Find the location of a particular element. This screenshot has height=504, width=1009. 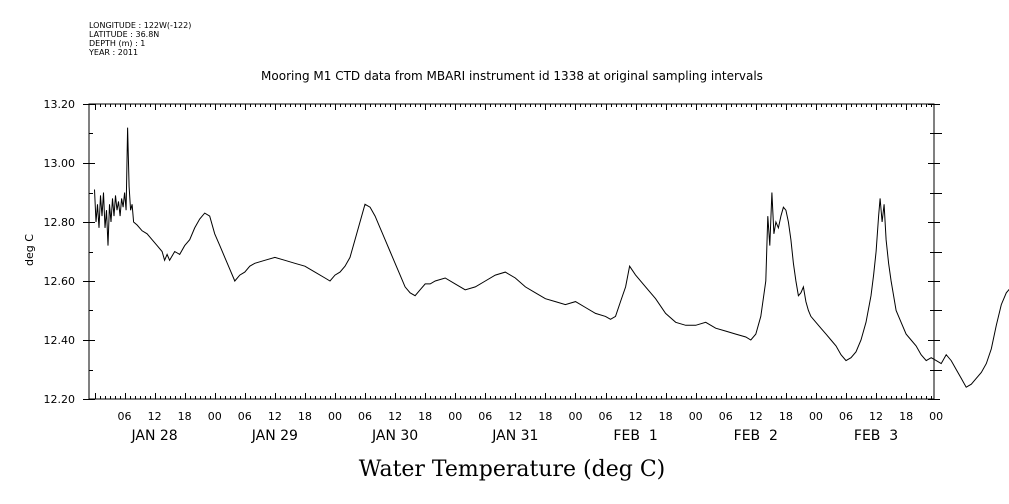

x-axis-label: Water Temperature (deg C) is located at coordinates (512, 469).